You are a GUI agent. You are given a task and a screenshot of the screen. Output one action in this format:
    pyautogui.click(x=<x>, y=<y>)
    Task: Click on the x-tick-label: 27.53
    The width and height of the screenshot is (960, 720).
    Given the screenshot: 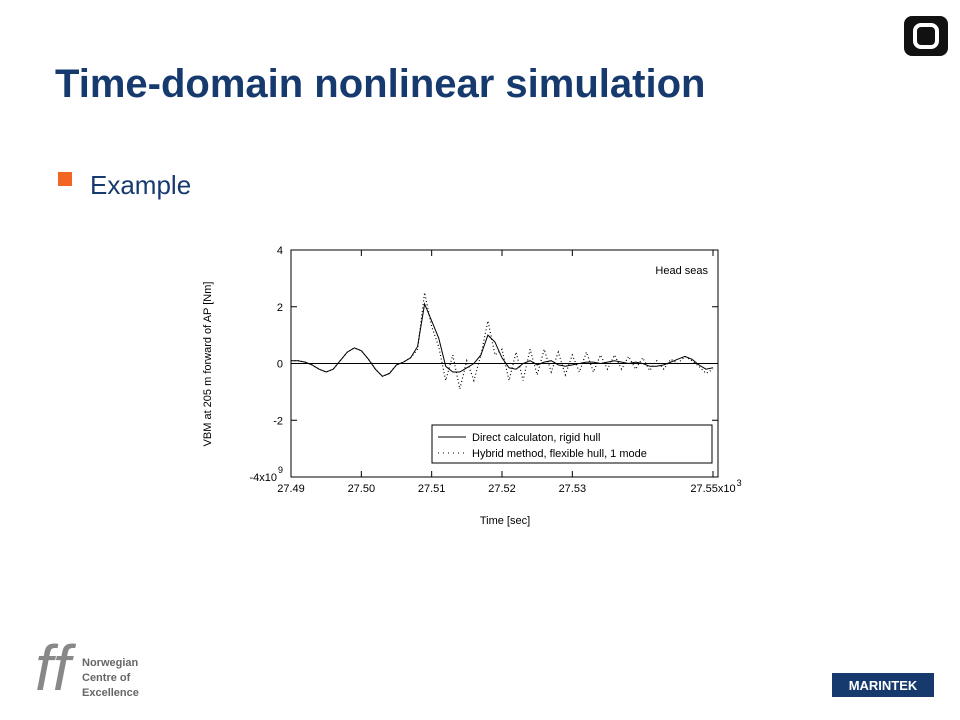 What is the action you would take?
    pyautogui.click(x=573, y=489)
    